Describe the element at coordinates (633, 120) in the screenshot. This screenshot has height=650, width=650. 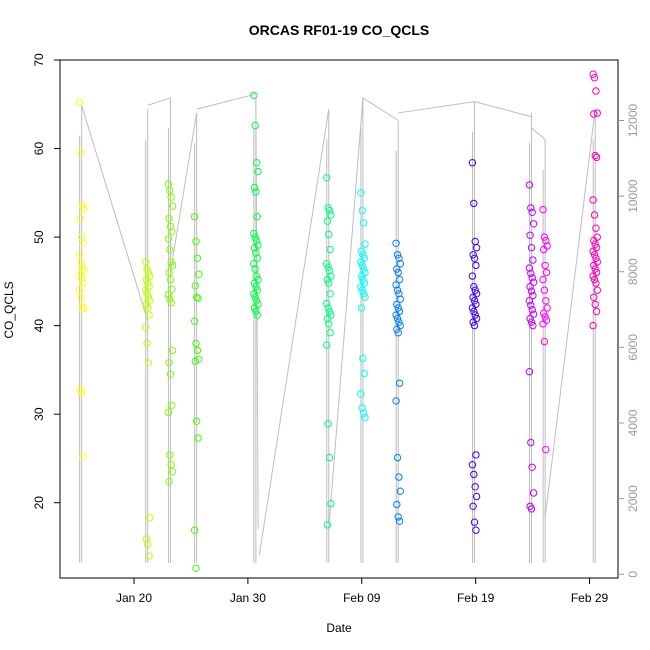
I see `y2-tick-label: 12000` at that location.